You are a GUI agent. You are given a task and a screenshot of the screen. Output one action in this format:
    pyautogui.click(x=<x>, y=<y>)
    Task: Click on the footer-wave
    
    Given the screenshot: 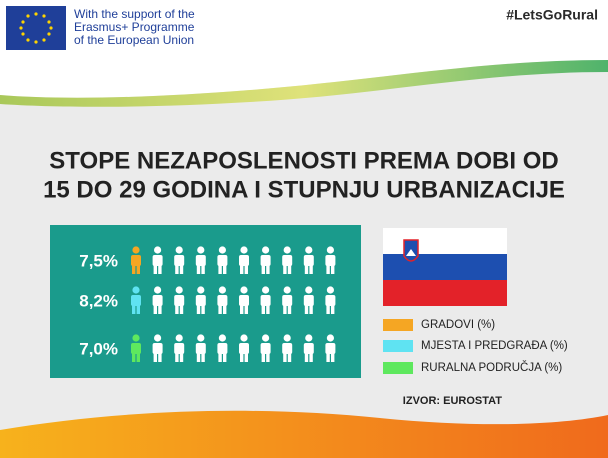 What is the action you would take?
    pyautogui.click(x=304, y=434)
    